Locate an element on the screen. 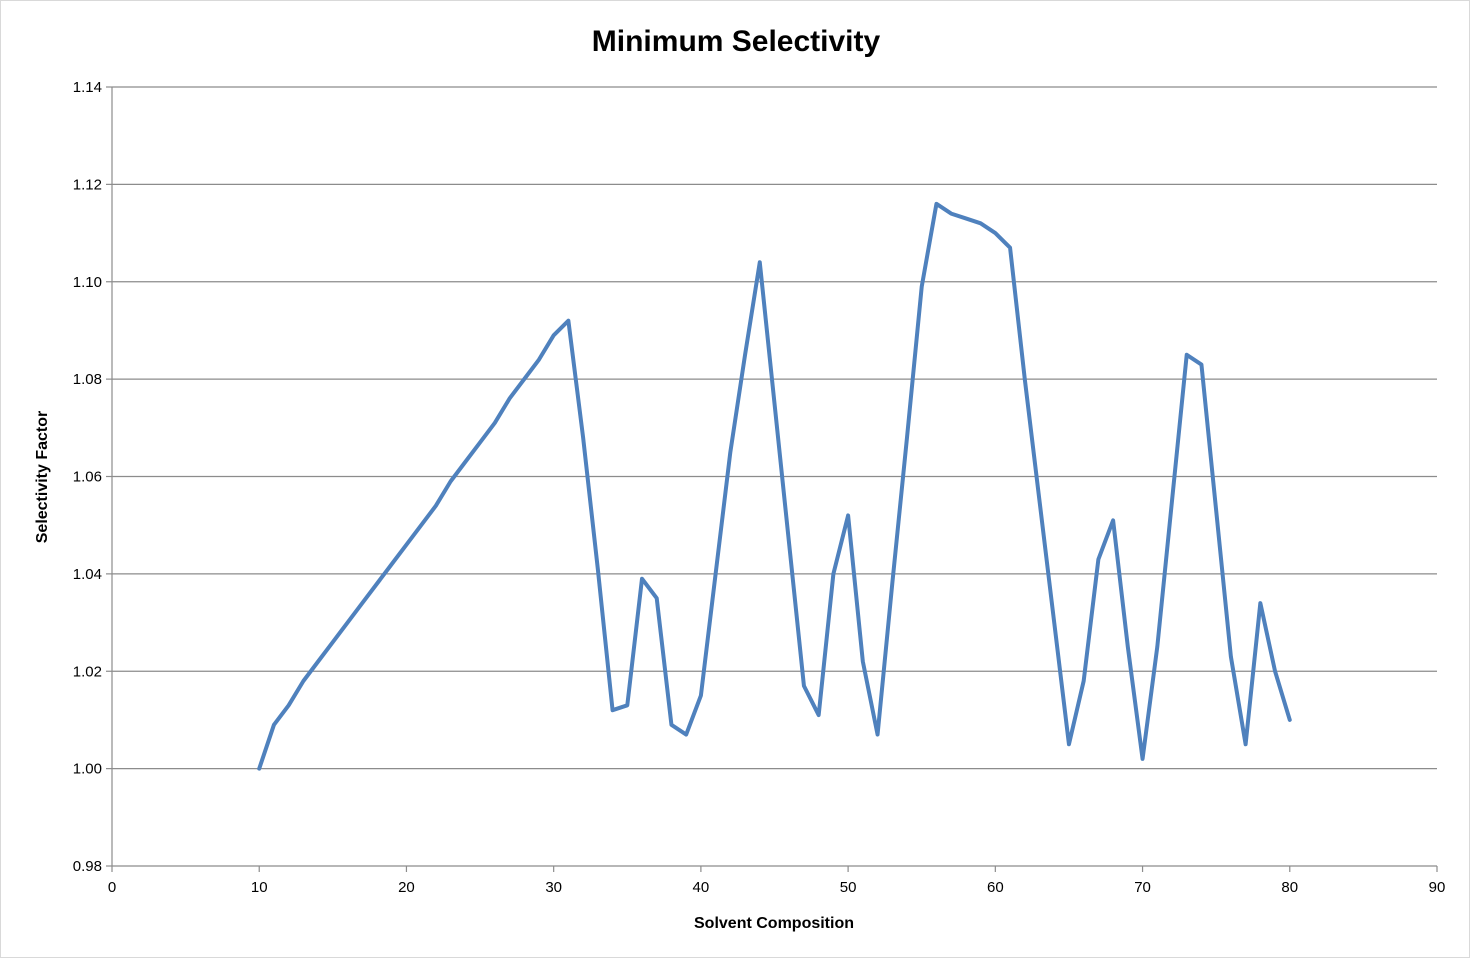 The width and height of the screenshot is (1470, 959). x-tick-label: 80 is located at coordinates (1289, 887).